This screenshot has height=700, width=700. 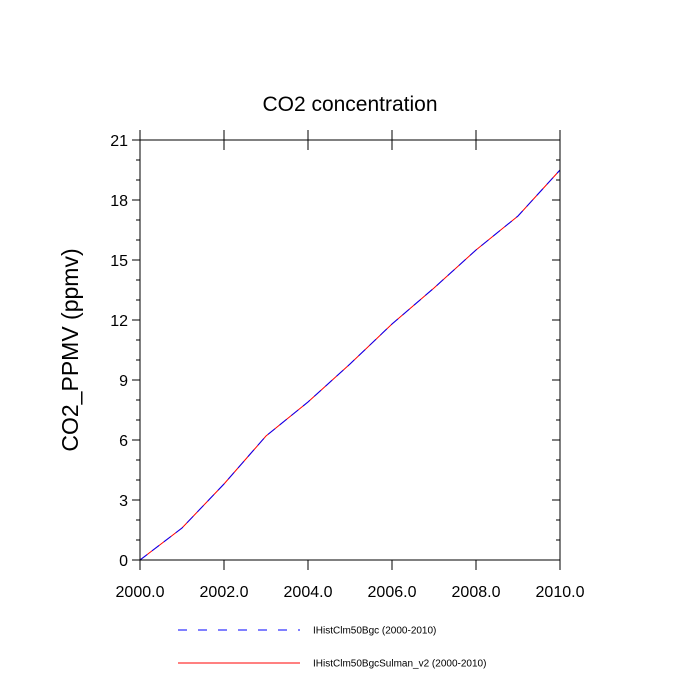 I want to click on x-tick-label: 2000.0, so click(x=140, y=592).